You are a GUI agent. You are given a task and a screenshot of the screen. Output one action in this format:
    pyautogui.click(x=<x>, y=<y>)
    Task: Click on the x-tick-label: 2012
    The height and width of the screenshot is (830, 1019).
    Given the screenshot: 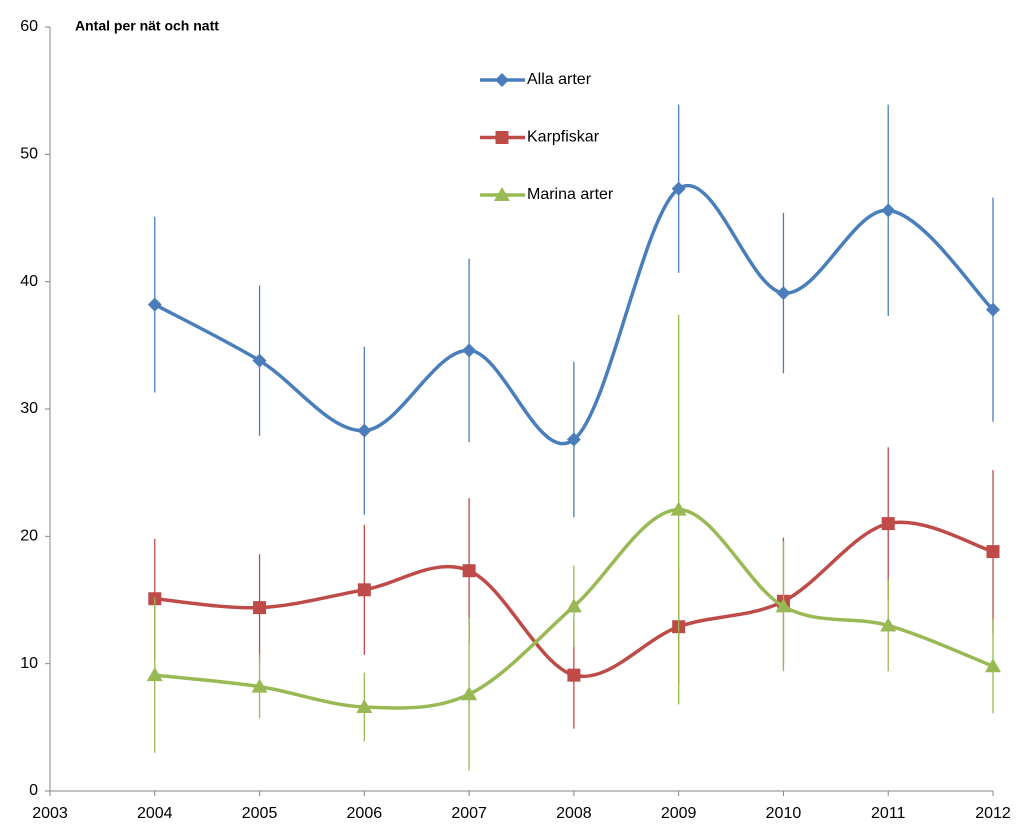 What is the action you would take?
    pyautogui.click(x=993, y=813)
    